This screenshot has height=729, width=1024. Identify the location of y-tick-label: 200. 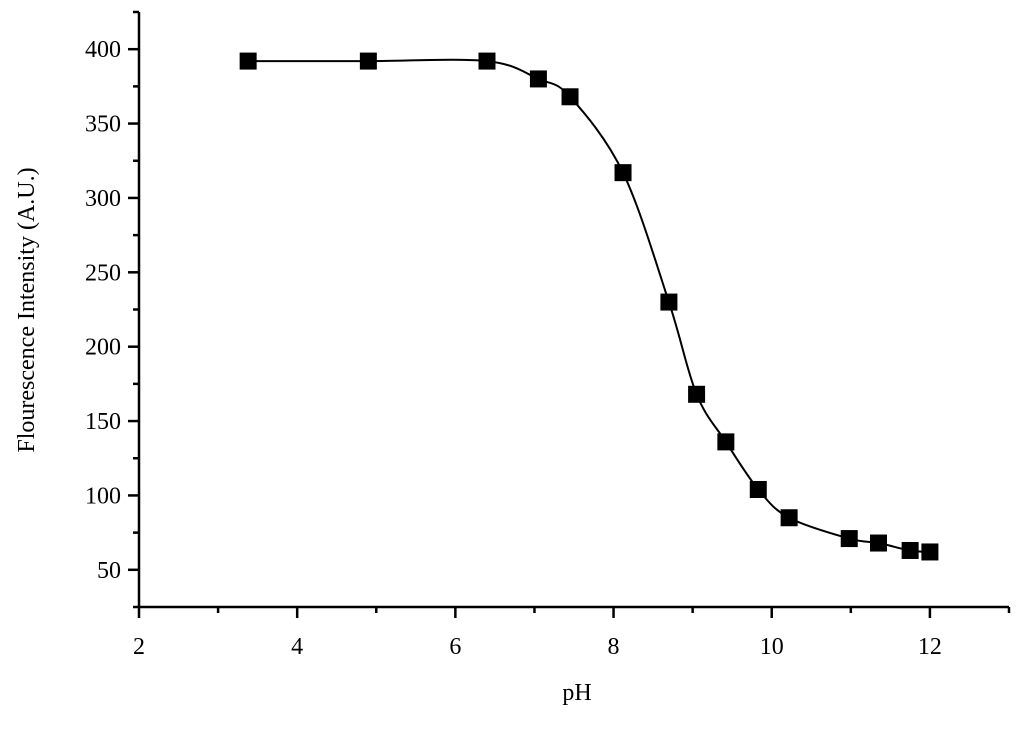
(103, 348).